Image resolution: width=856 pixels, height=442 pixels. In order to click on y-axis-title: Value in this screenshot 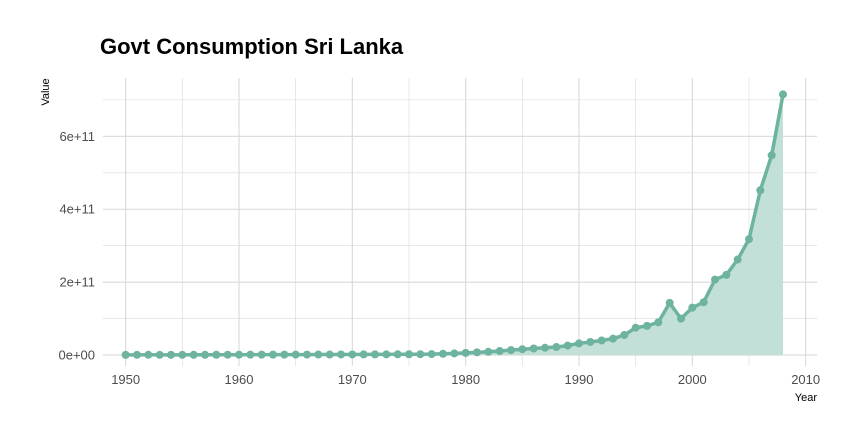, I will do `click(46, 91)`.